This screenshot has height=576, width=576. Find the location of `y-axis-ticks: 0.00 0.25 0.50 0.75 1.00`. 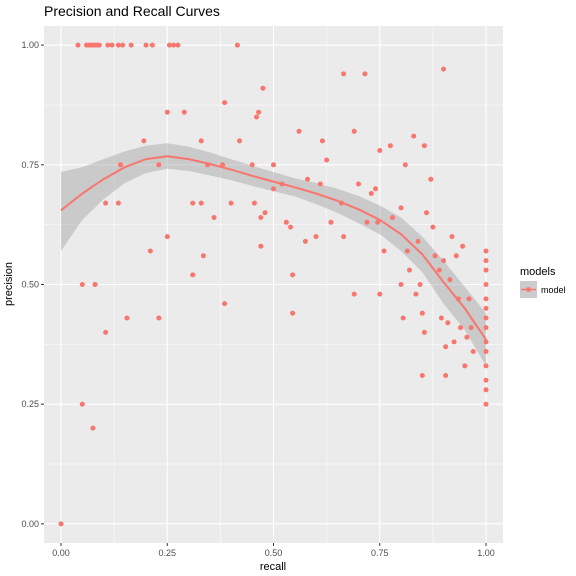

y-axis-ticks: 0.00 0.25 0.50 0.75 1.00 is located at coordinates (32, 284).